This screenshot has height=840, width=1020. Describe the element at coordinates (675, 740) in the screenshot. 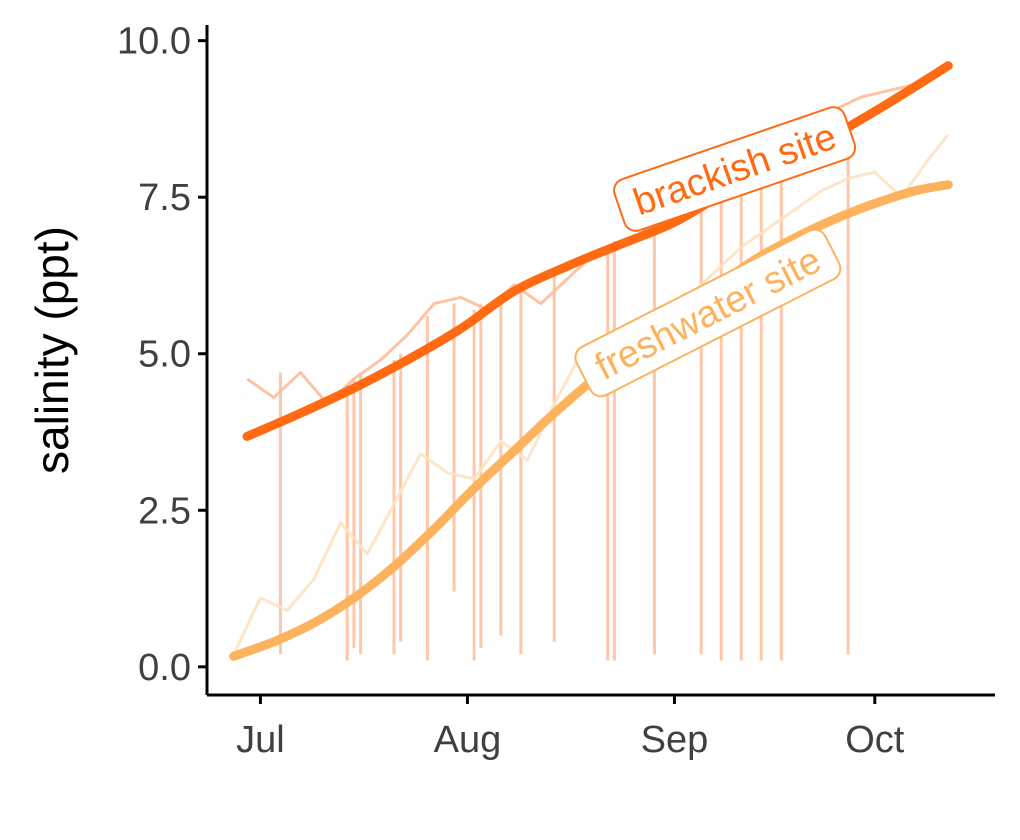

I see `x-tick-label: Sep` at that location.